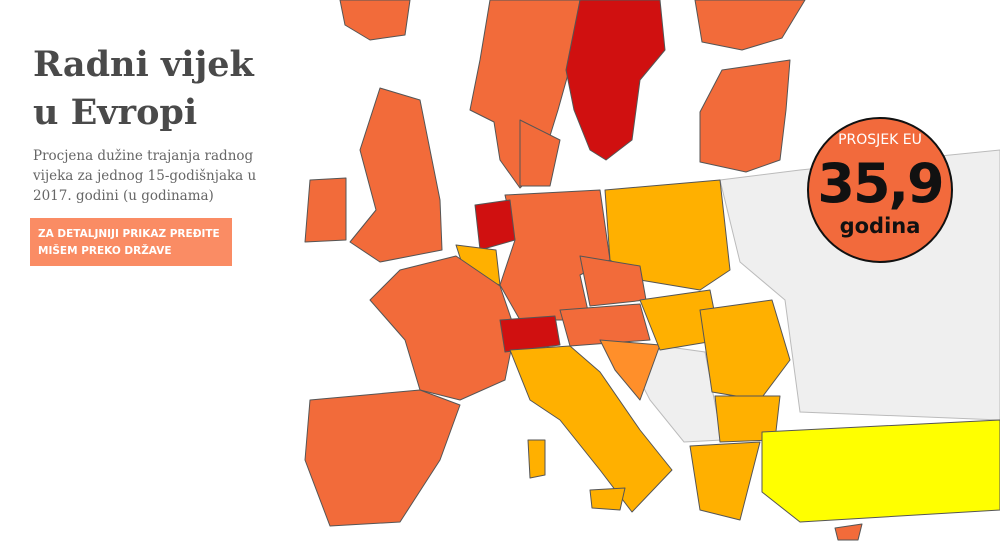 This screenshot has width=1000, height=555. I want to click on title: Radni vijek u Evropi, so click(149, 88).